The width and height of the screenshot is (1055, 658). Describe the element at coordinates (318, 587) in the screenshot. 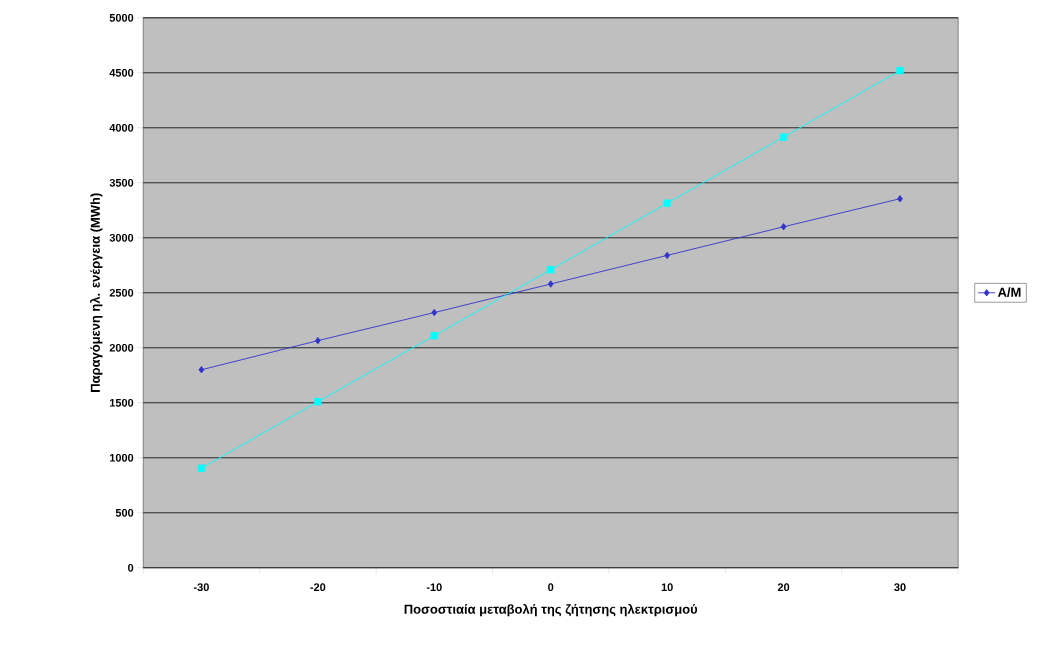

I see `x-tick-label: -20` at that location.